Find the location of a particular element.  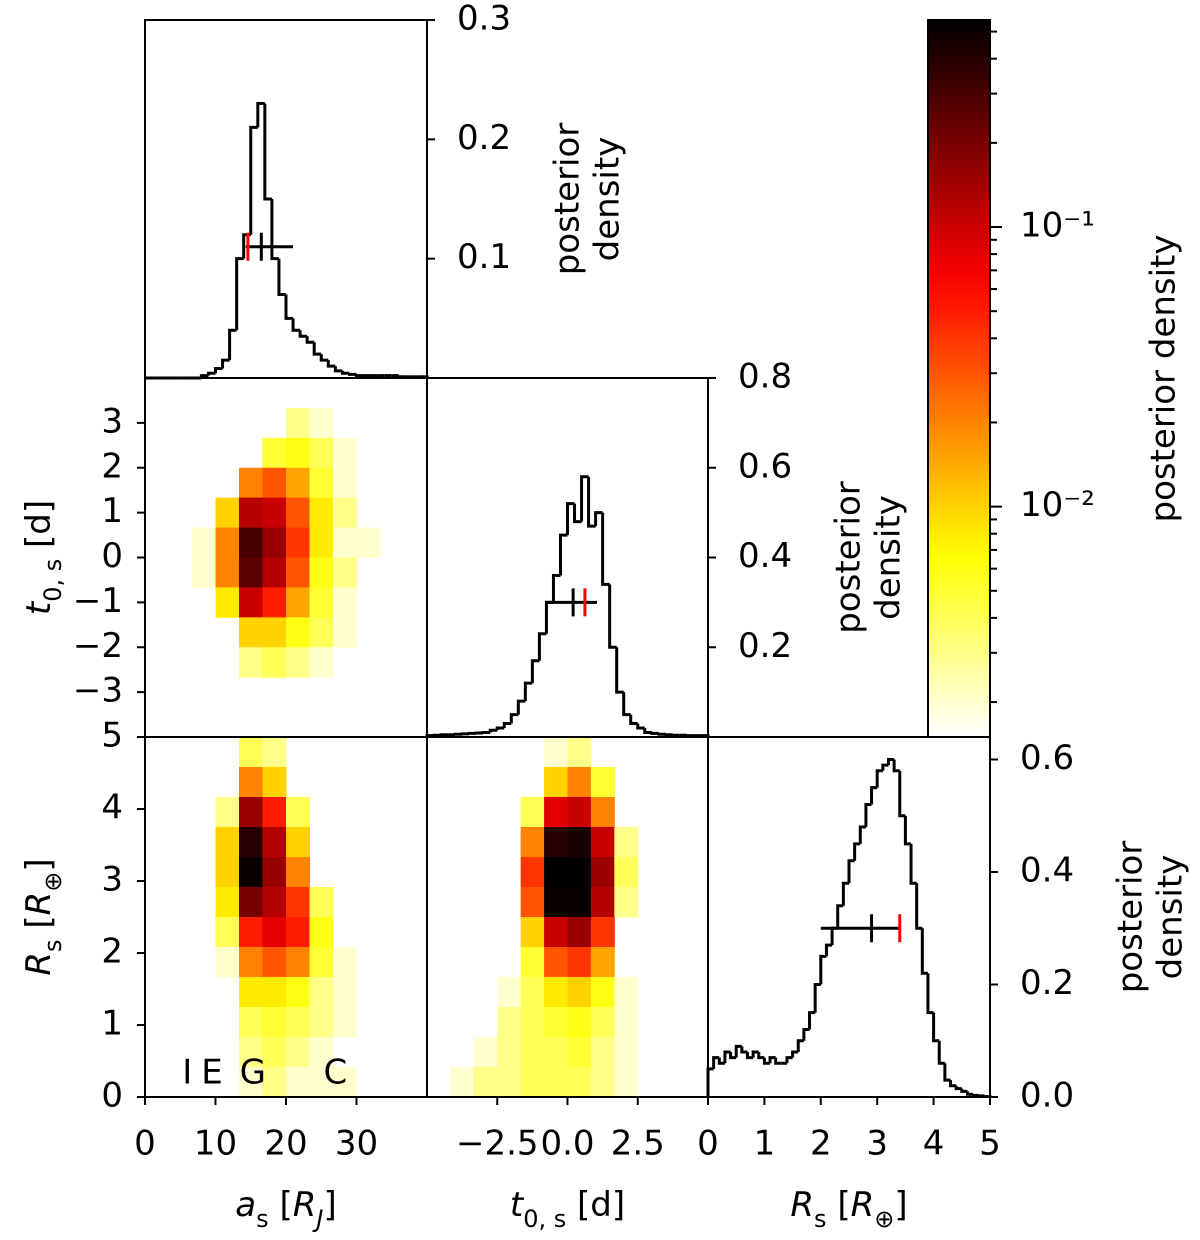

y-tick-label: 0.6 is located at coordinates (1047, 758).